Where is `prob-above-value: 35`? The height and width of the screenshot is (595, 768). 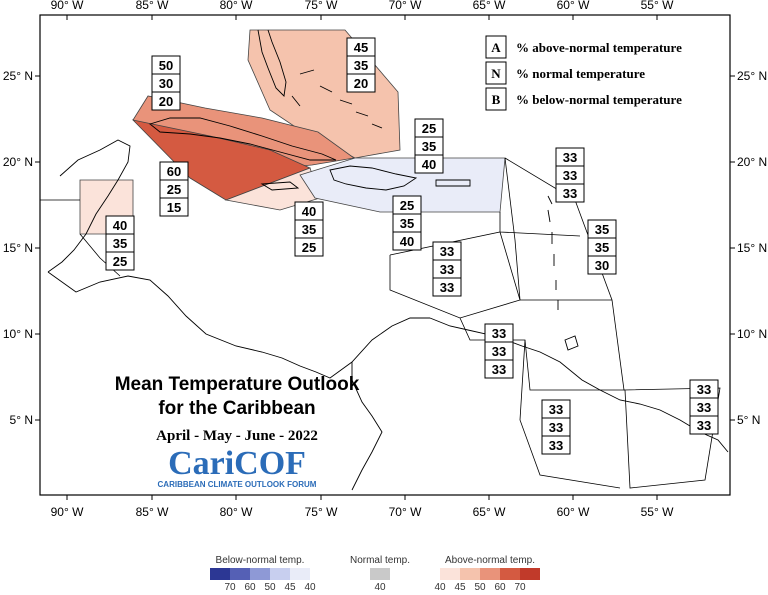 prob-above-value: 35 is located at coordinates (602, 229).